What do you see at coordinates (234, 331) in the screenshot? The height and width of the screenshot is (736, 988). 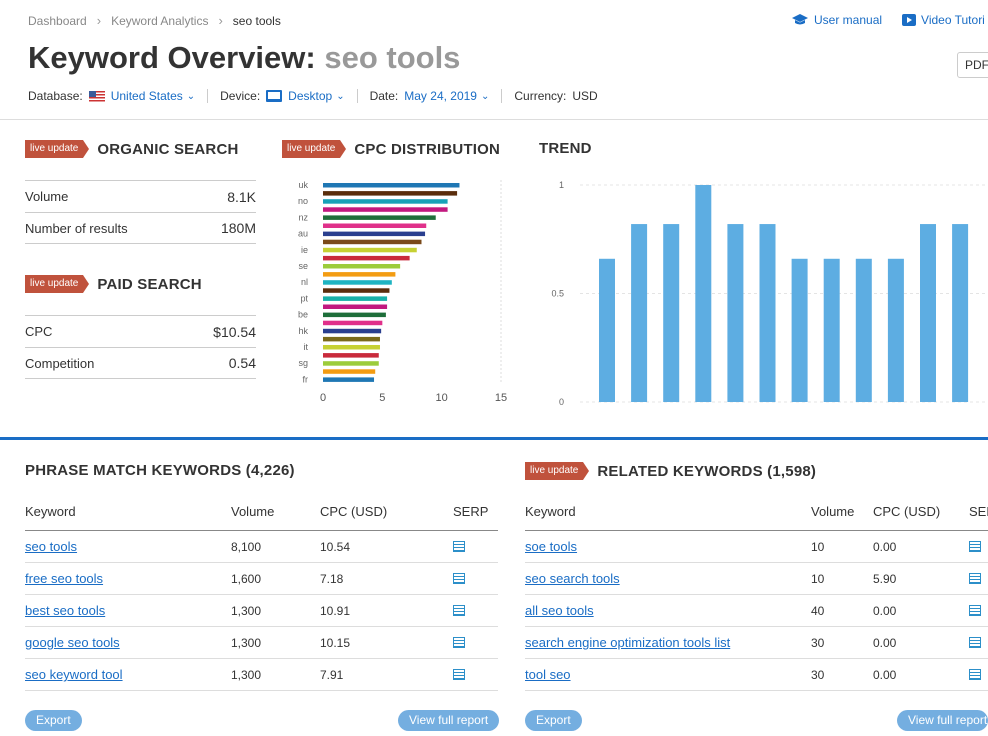 I see `metric-value: $10.54` at bounding box center [234, 331].